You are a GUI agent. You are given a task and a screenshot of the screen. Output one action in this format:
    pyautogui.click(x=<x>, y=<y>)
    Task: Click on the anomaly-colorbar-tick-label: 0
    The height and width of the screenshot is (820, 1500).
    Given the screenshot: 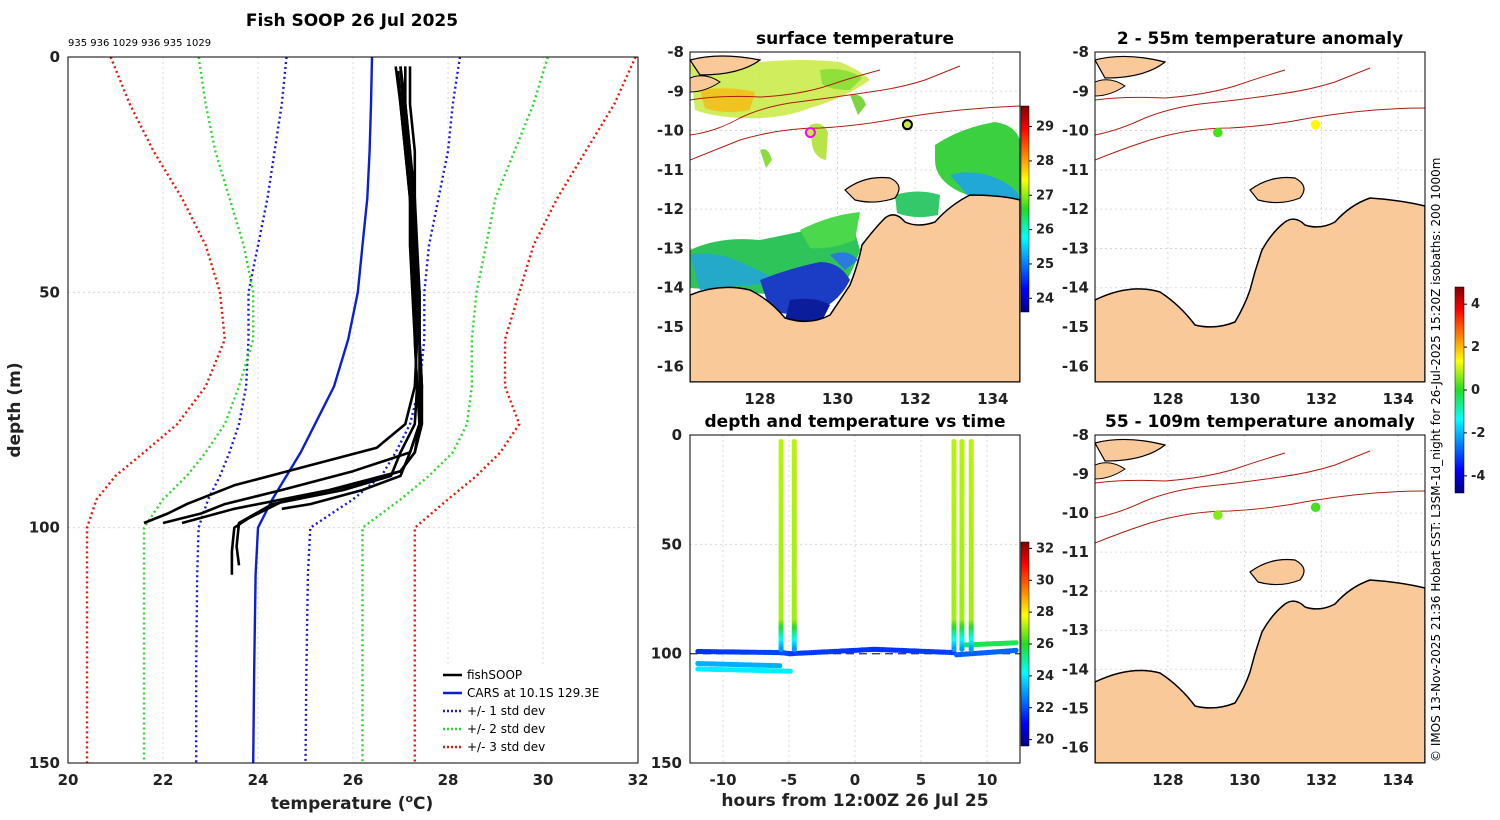 What is the action you would take?
    pyautogui.click(x=1475, y=390)
    